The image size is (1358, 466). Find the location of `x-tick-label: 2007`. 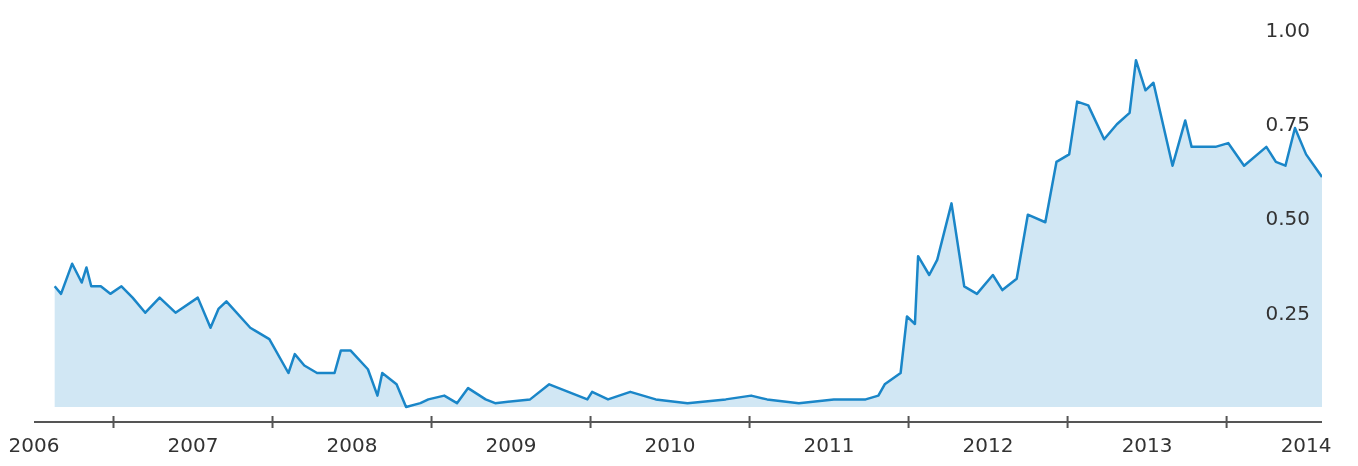

x-tick-label: 2007 is located at coordinates (193, 445).